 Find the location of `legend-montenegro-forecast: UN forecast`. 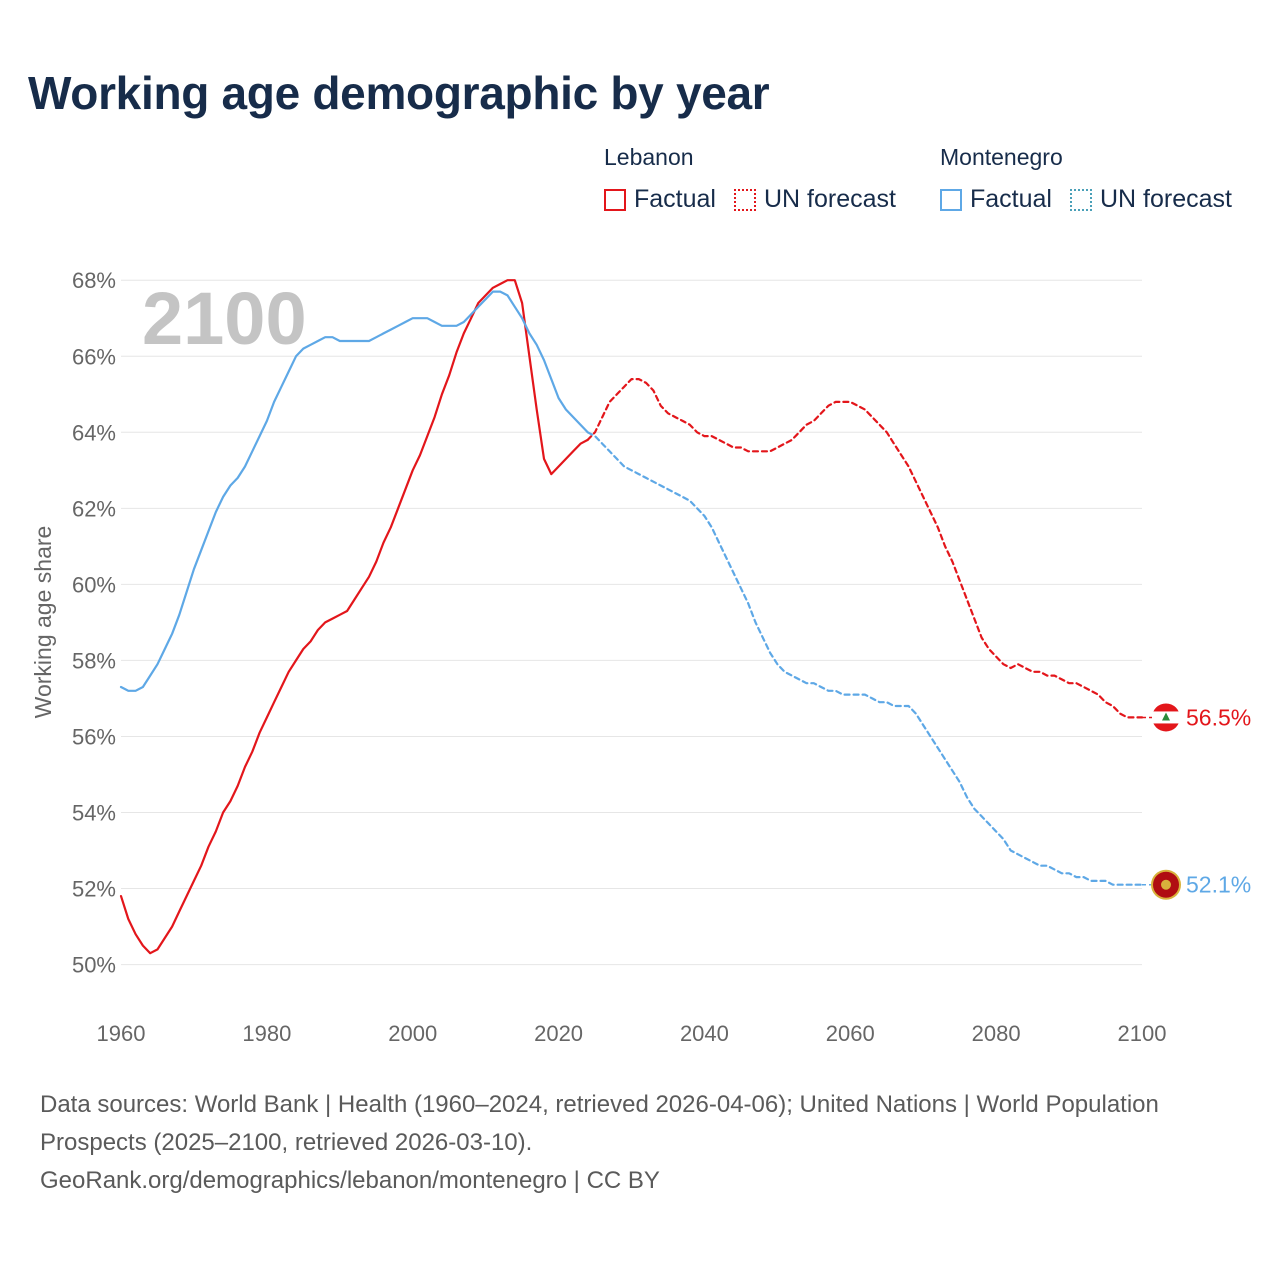

legend-montenegro-forecast: UN forecast is located at coordinates (1150, 199).